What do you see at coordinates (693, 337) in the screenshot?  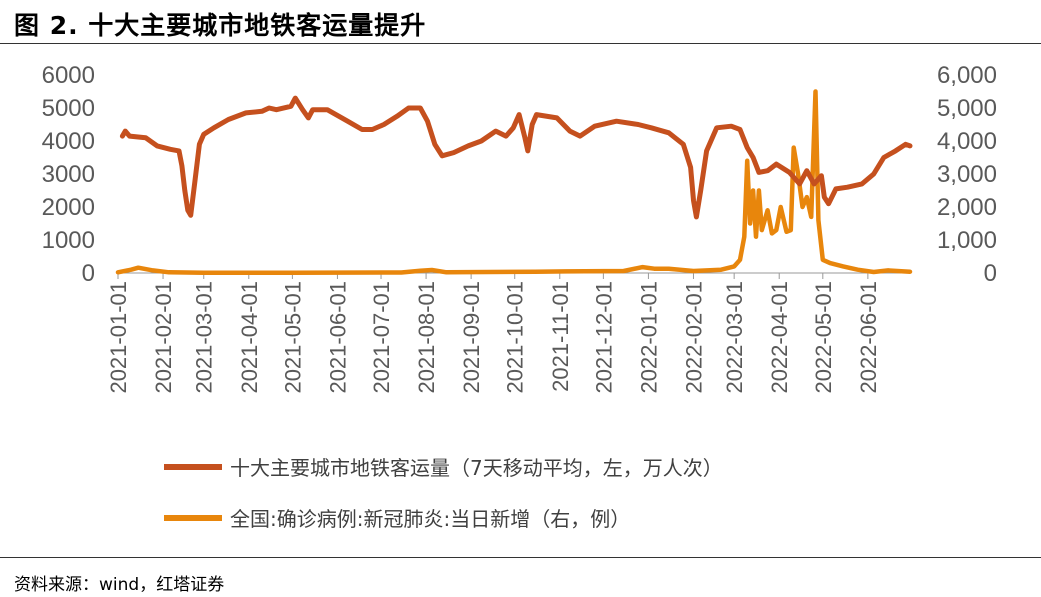 I see `x-tick-label: 2022-02-01` at bounding box center [693, 337].